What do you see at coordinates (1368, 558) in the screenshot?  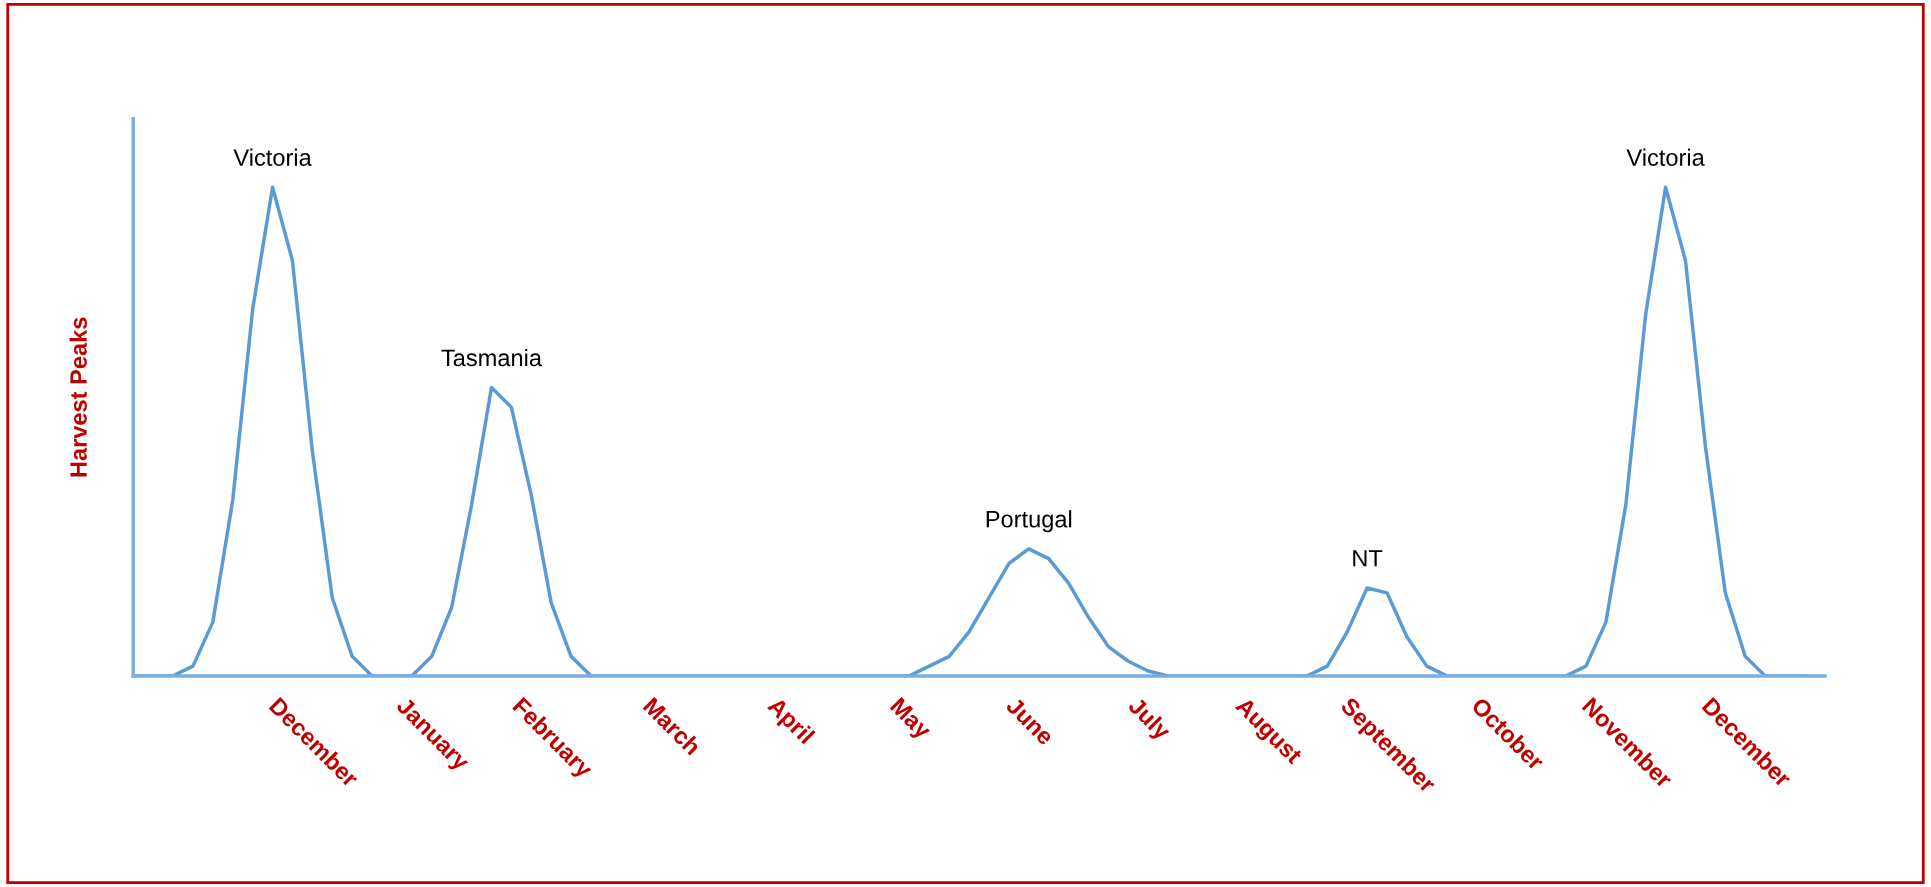 I see `annotation: NT` at bounding box center [1368, 558].